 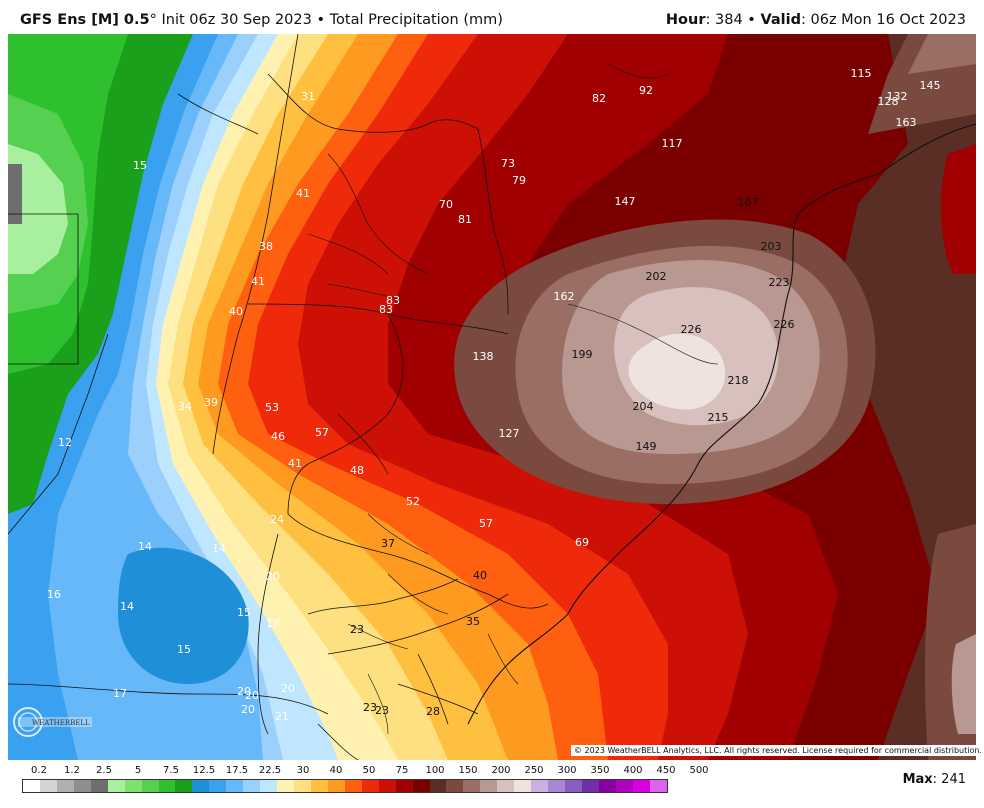 What do you see at coordinates (917, 779) in the screenshot?
I see `max-label: Max` at bounding box center [917, 779].